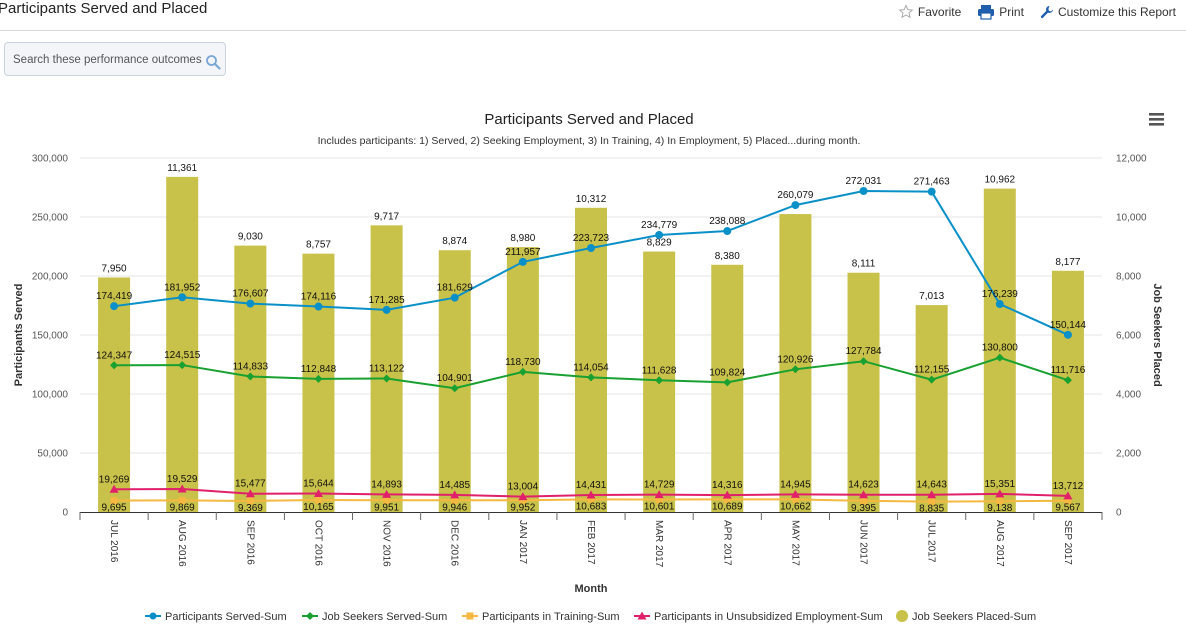 This screenshot has height=624, width=1186. I want to click on y2-tick-label: 0, so click(1119, 513).